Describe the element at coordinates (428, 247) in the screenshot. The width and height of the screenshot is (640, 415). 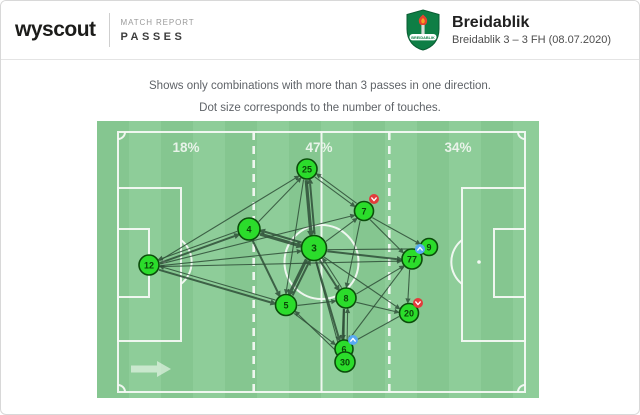
I see `player-number: 9` at that location.